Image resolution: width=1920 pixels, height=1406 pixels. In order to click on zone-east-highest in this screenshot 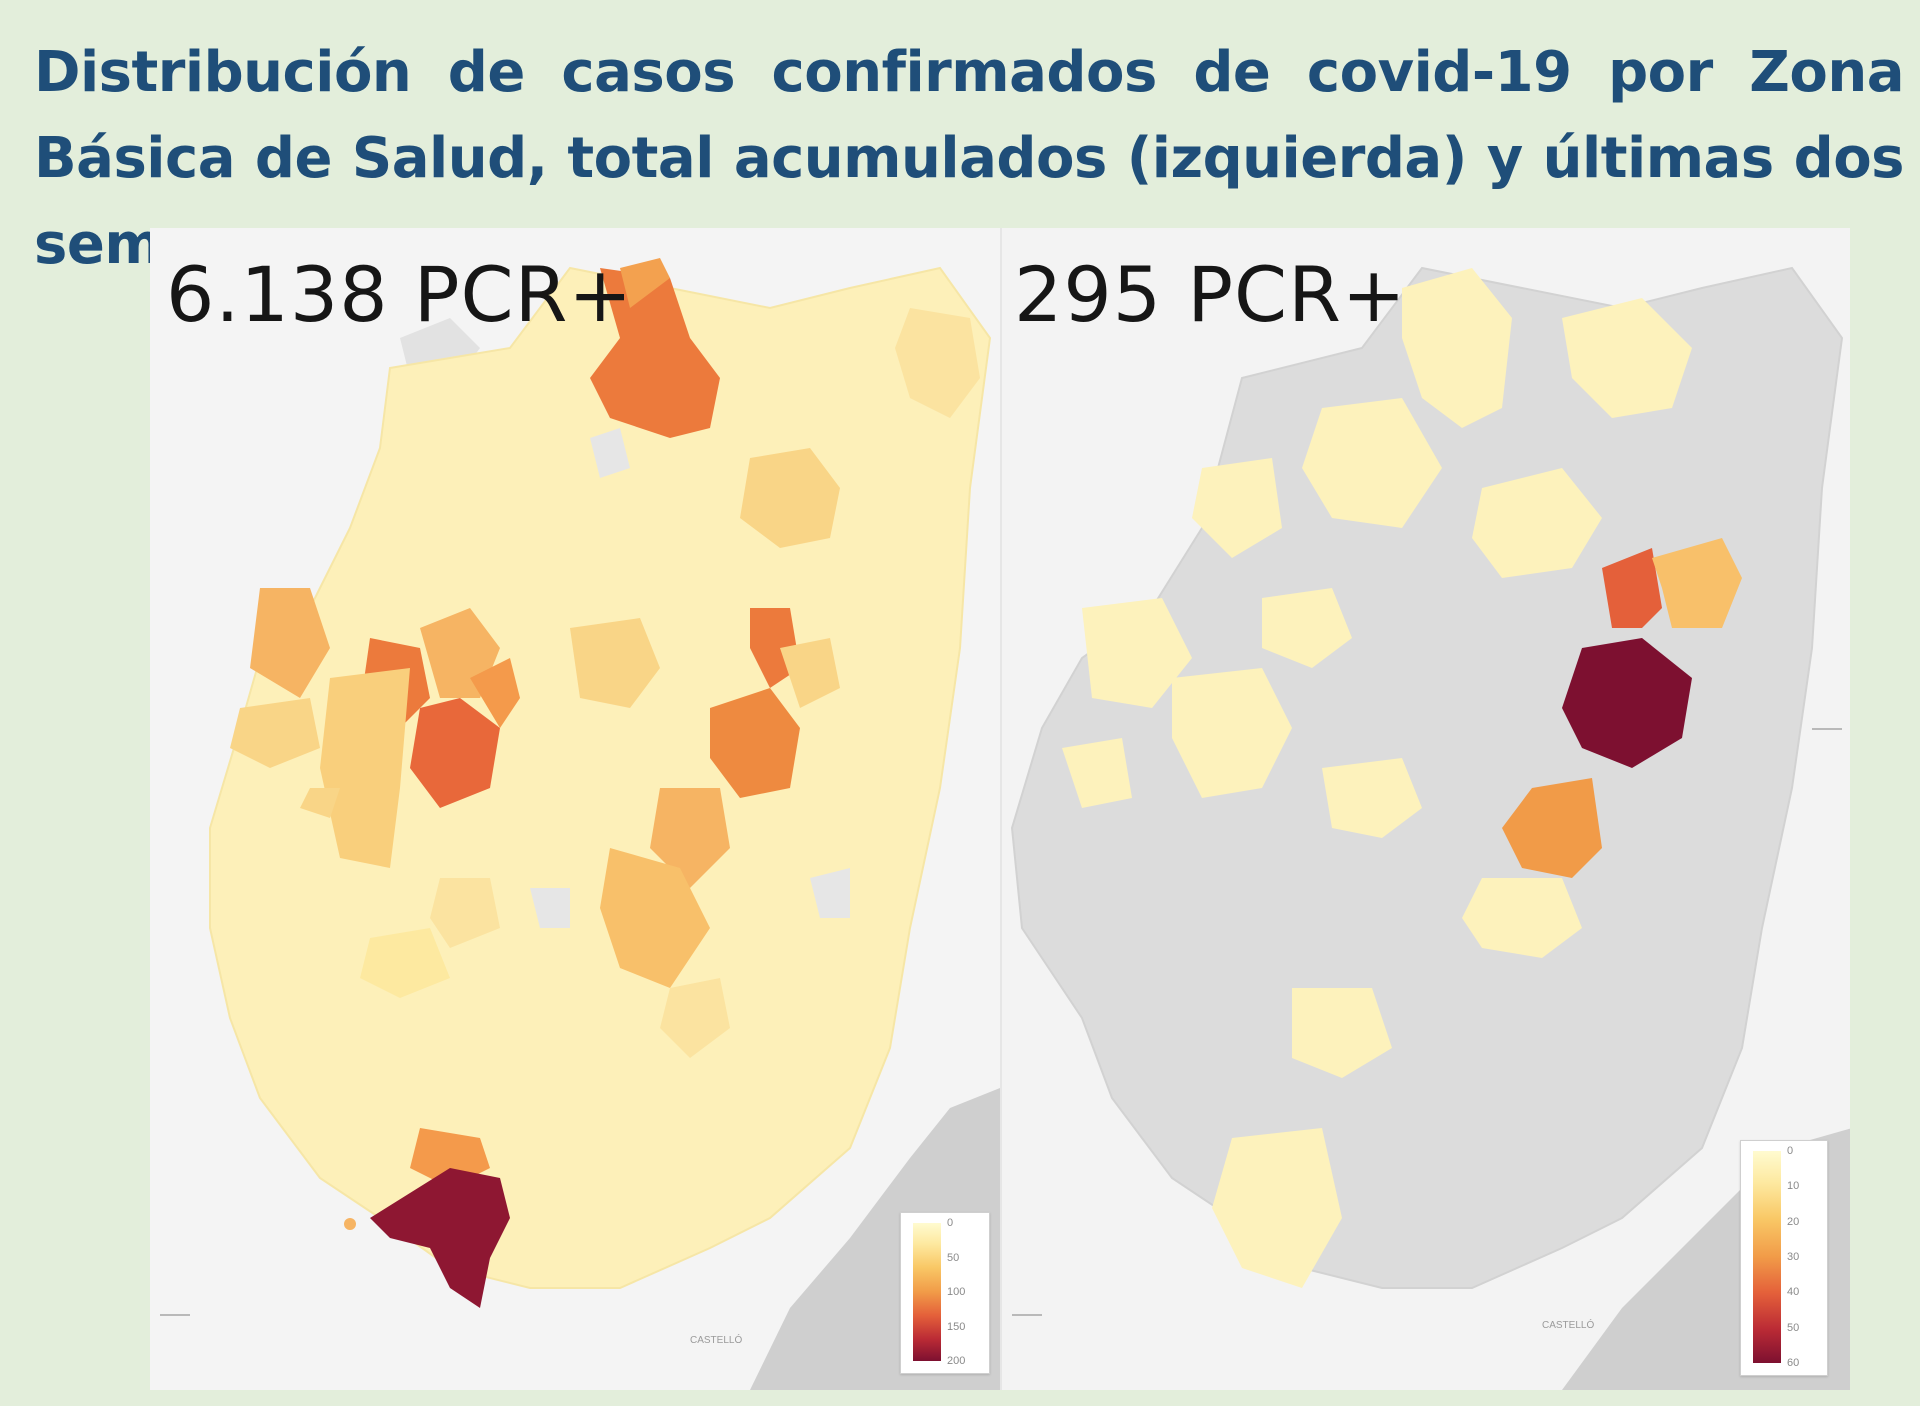, I will do `click(1627, 703)`.